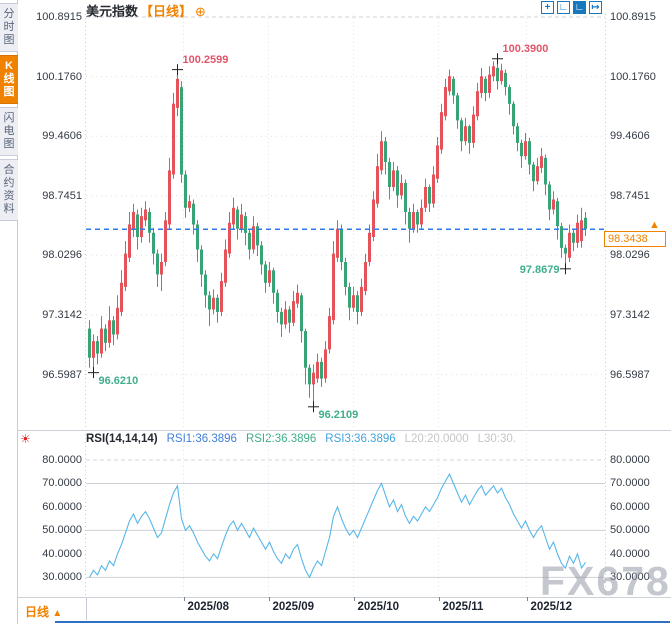 The width and height of the screenshot is (671, 624). What do you see at coordinates (59, 17) in the screenshot?
I see `price-axis-tick-left: 100.8915` at bounding box center [59, 17].